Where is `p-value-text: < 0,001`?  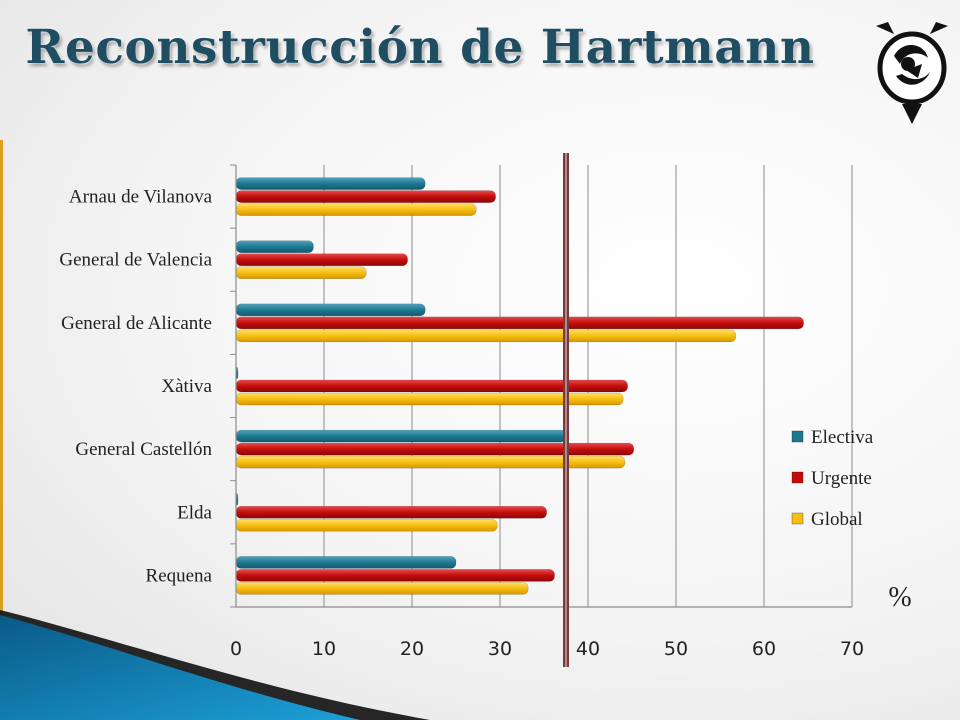
p-value-text: < 0,001 is located at coordinates (83, 694).